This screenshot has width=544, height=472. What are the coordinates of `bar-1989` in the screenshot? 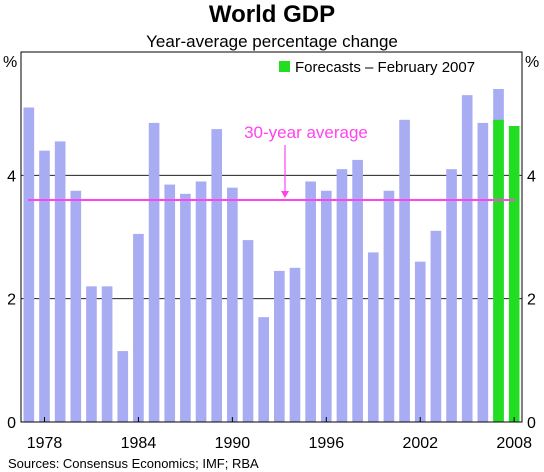 It's located at (217, 276).